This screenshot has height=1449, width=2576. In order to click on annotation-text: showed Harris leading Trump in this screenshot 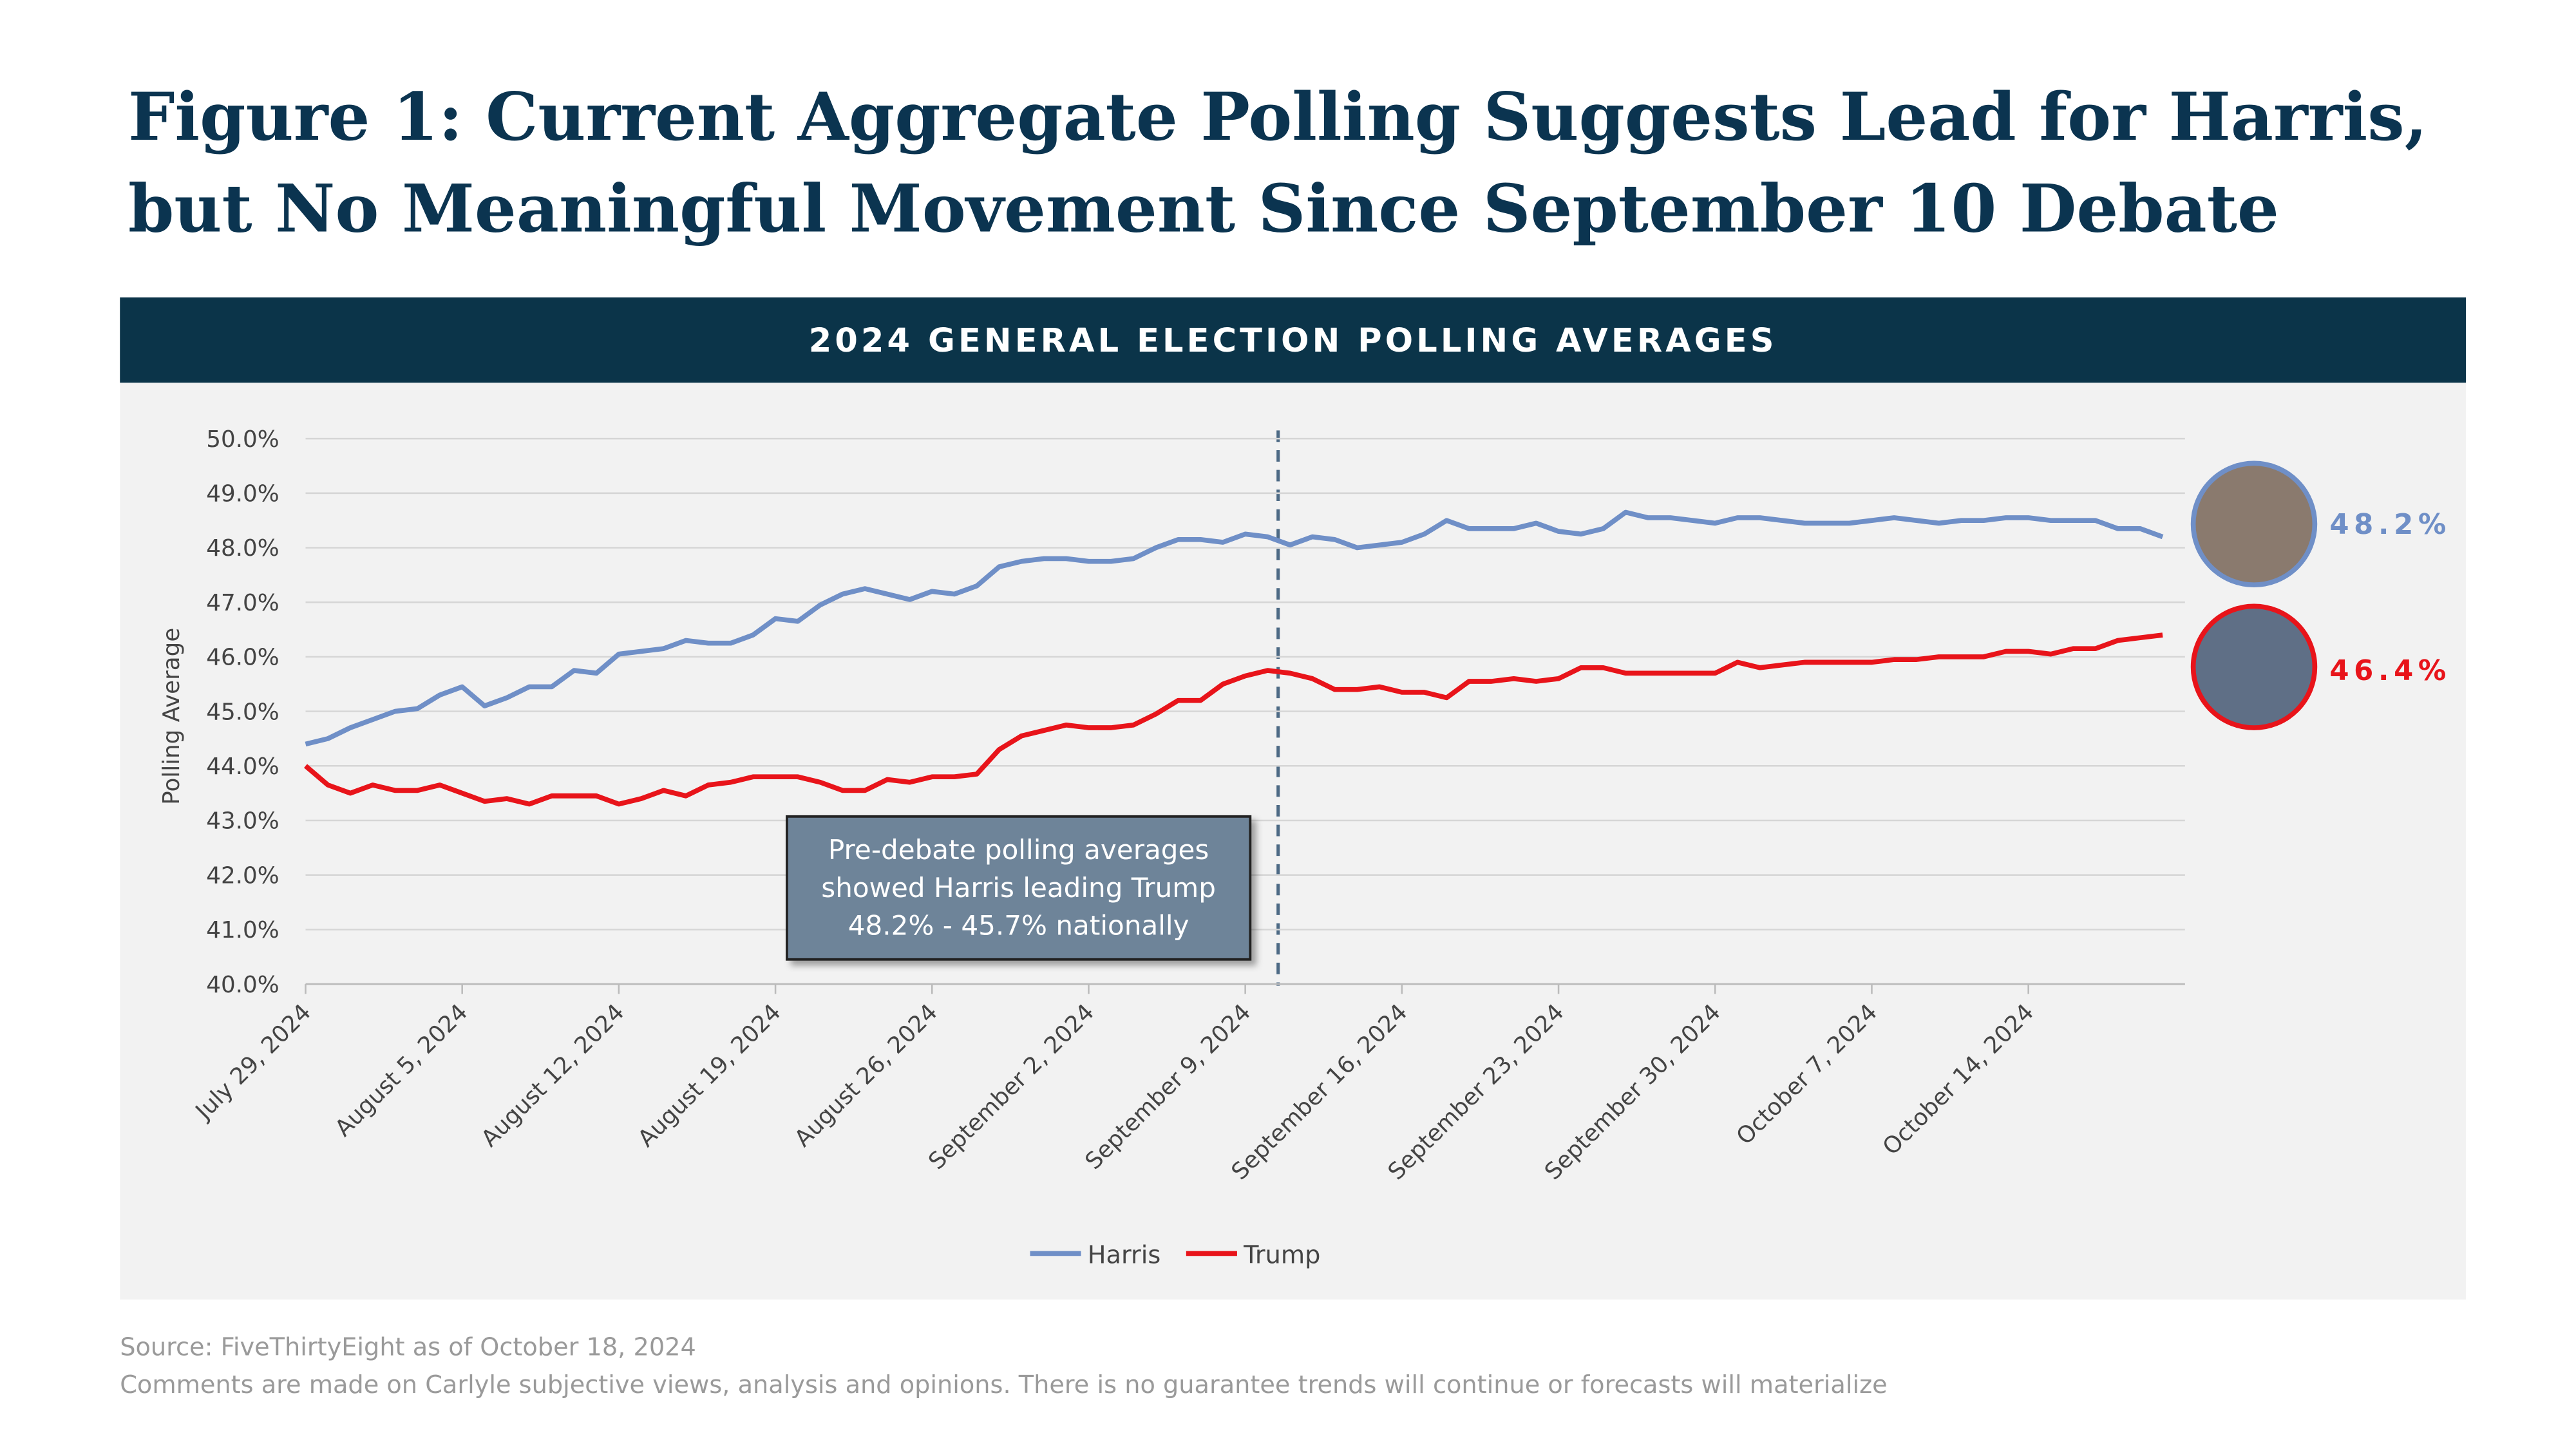, I will do `click(1018, 888)`.